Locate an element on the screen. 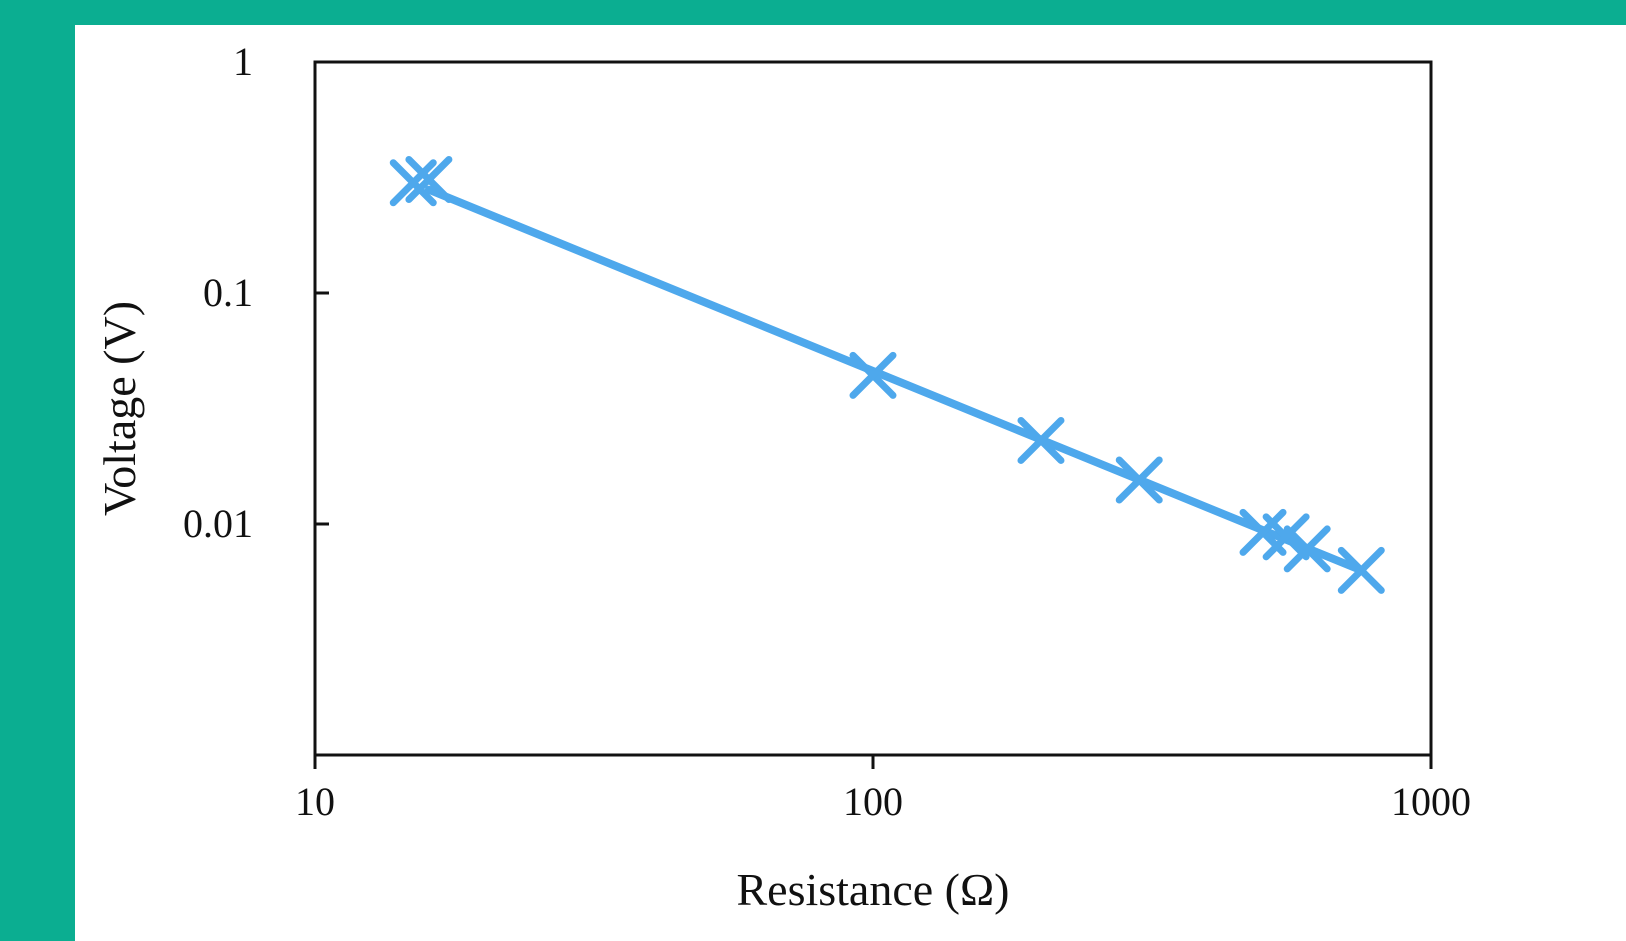 The height and width of the screenshot is (941, 1626). x-axis-label: Resistance (Ω) is located at coordinates (872, 889).